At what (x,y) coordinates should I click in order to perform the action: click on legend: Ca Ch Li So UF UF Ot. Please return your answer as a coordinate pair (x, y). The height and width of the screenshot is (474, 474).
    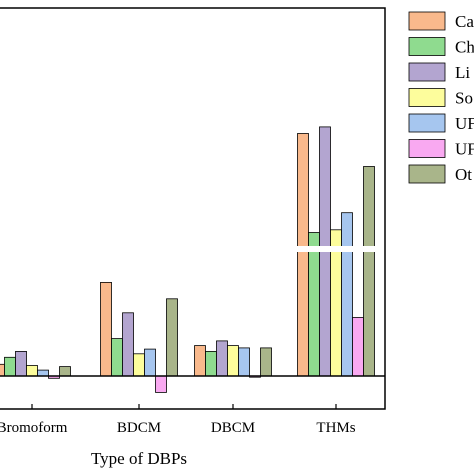
    Looking at the image, I should click on (441, 97).